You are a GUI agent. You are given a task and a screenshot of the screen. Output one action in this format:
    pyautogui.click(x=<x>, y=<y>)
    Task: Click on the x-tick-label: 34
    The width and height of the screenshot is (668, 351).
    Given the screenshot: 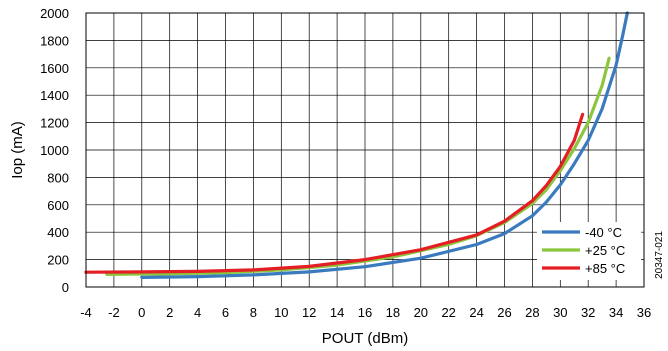 What is the action you would take?
    pyautogui.click(x=616, y=312)
    